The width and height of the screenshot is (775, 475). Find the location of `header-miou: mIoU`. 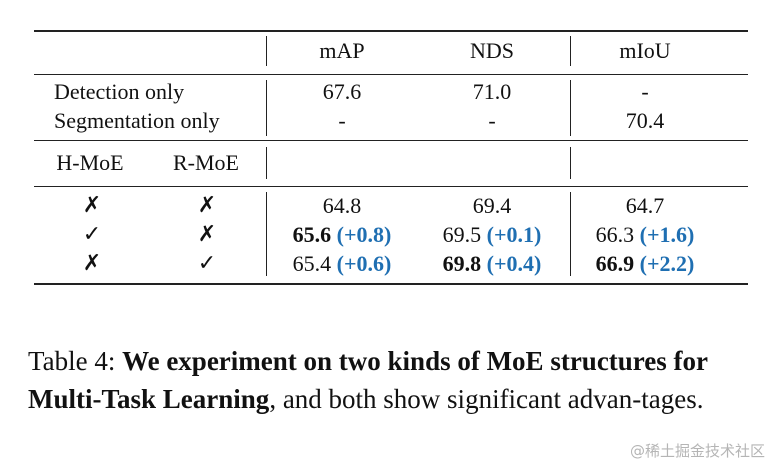

header-miou: mIoU is located at coordinates (645, 50).